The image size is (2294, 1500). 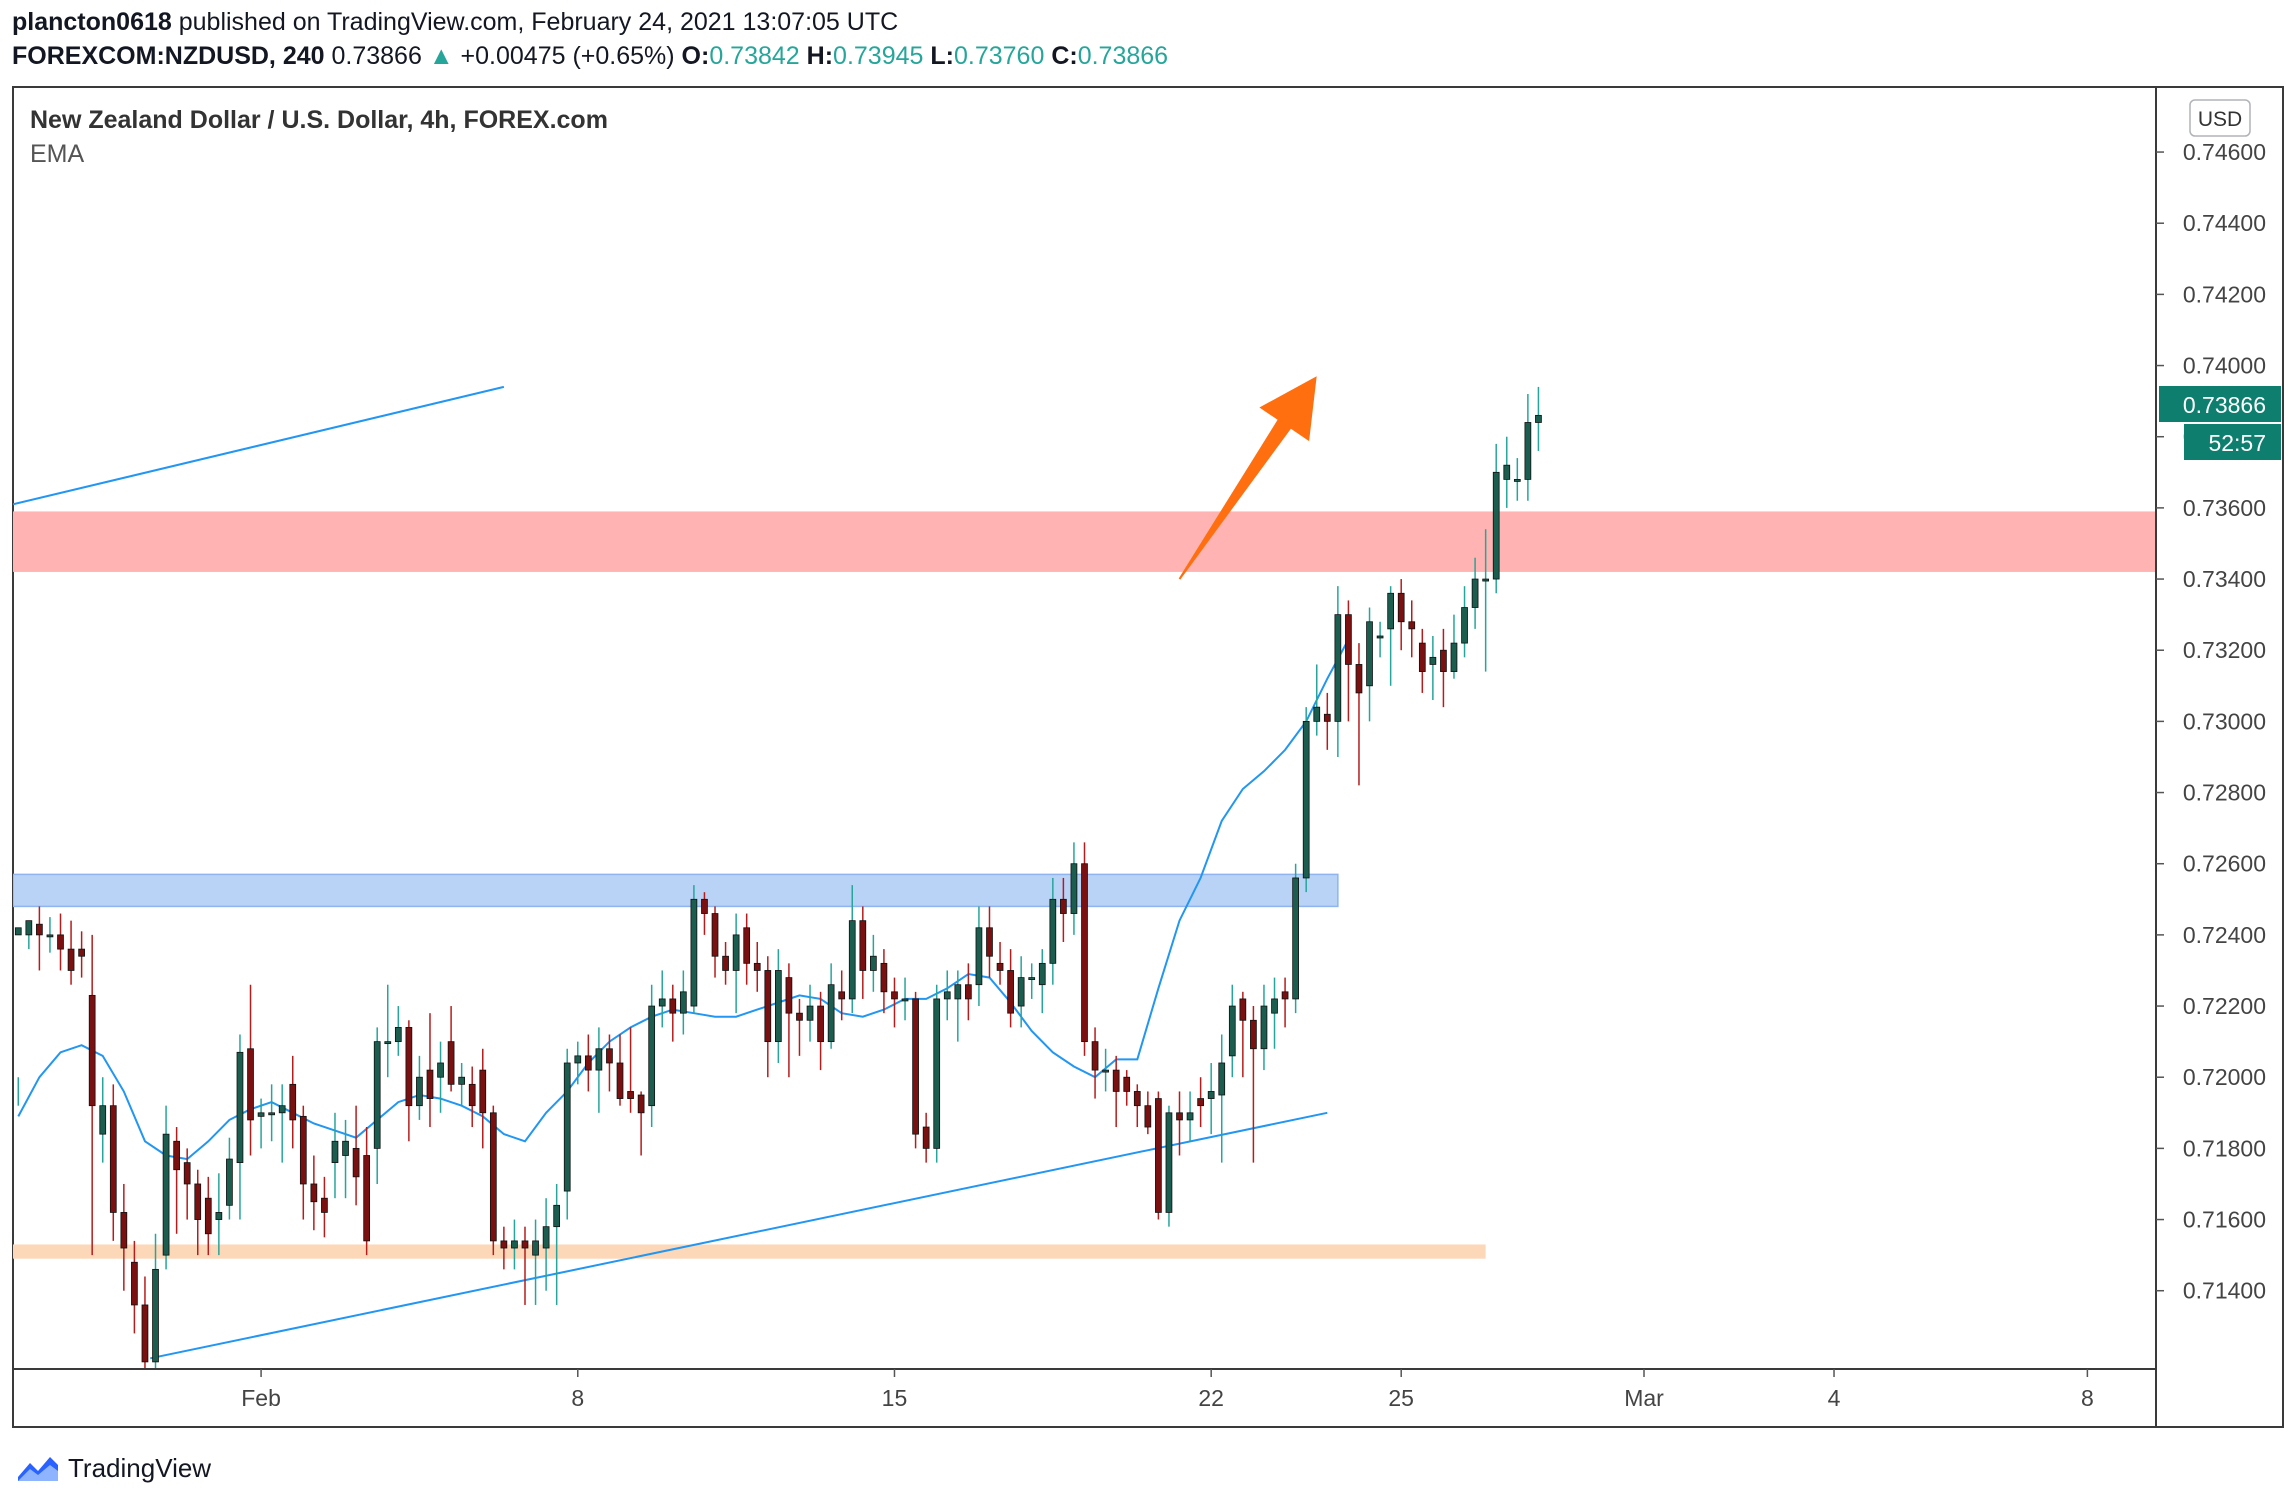 What do you see at coordinates (140, 1467) in the screenshot?
I see `brand-name: TradingView` at bounding box center [140, 1467].